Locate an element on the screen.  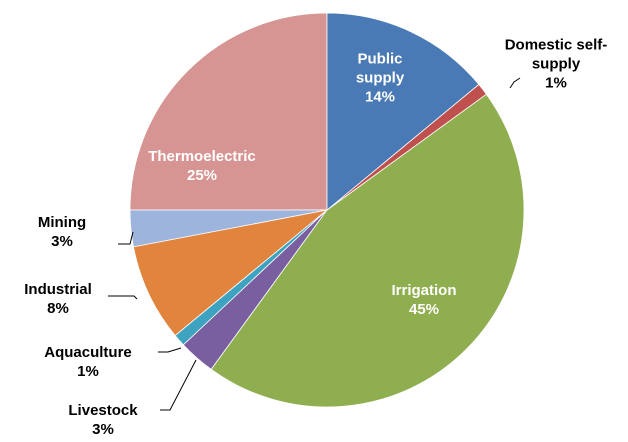
slice-label: Thermoelectric 25% is located at coordinates (202, 166).